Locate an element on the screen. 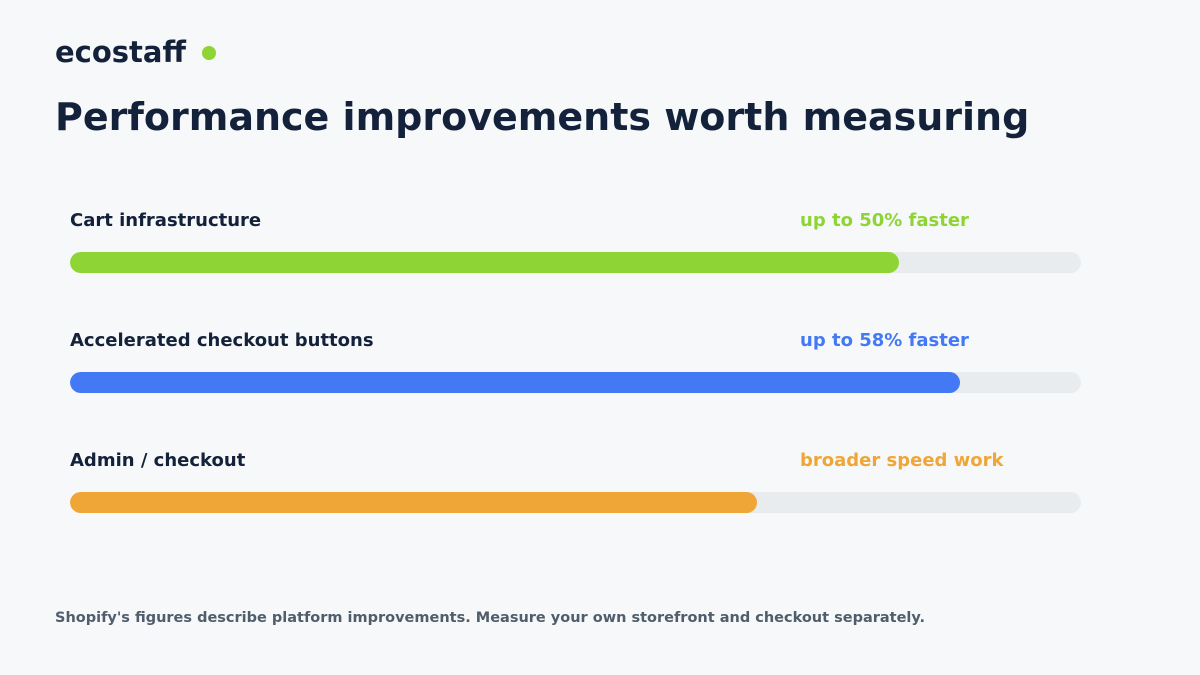 The width and height of the screenshot is (1200, 675). bar-category-label: Admin / checkout is located at coordinates (158, 460).